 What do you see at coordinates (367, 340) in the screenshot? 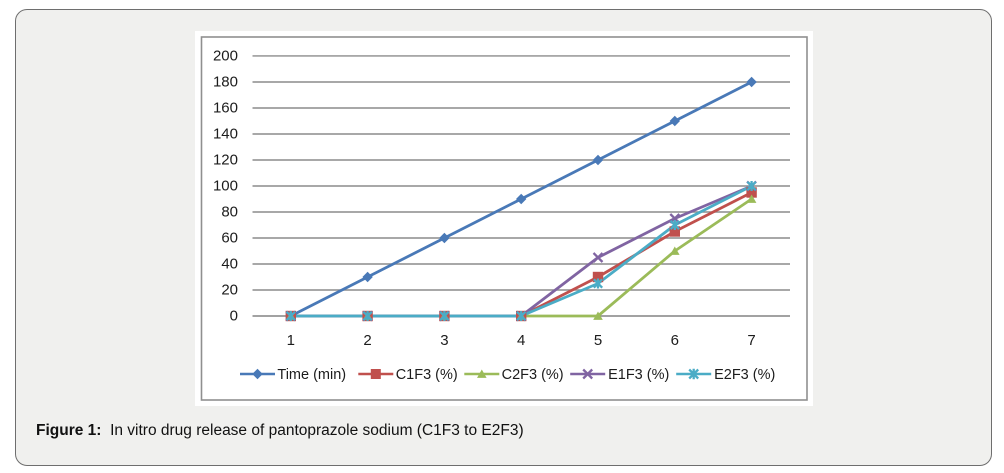
I see `svg-text: 2` at bounding box center [367, 340].